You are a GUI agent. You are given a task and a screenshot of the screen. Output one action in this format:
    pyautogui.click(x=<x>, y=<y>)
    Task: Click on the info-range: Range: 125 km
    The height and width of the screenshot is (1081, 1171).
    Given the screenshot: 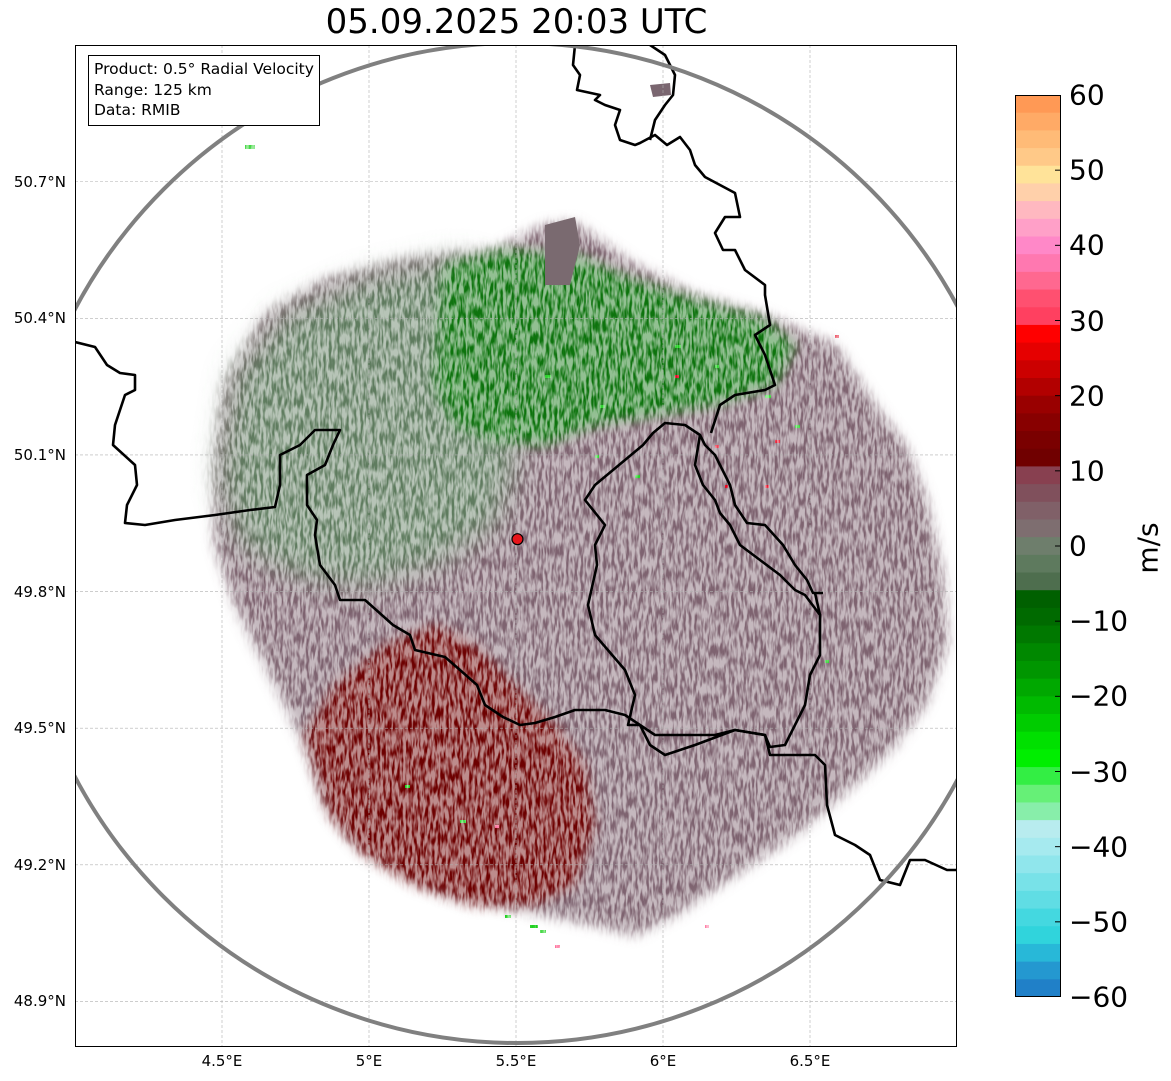 What is the action you would take?
    pyautogui.click(x=153, y=89)
    